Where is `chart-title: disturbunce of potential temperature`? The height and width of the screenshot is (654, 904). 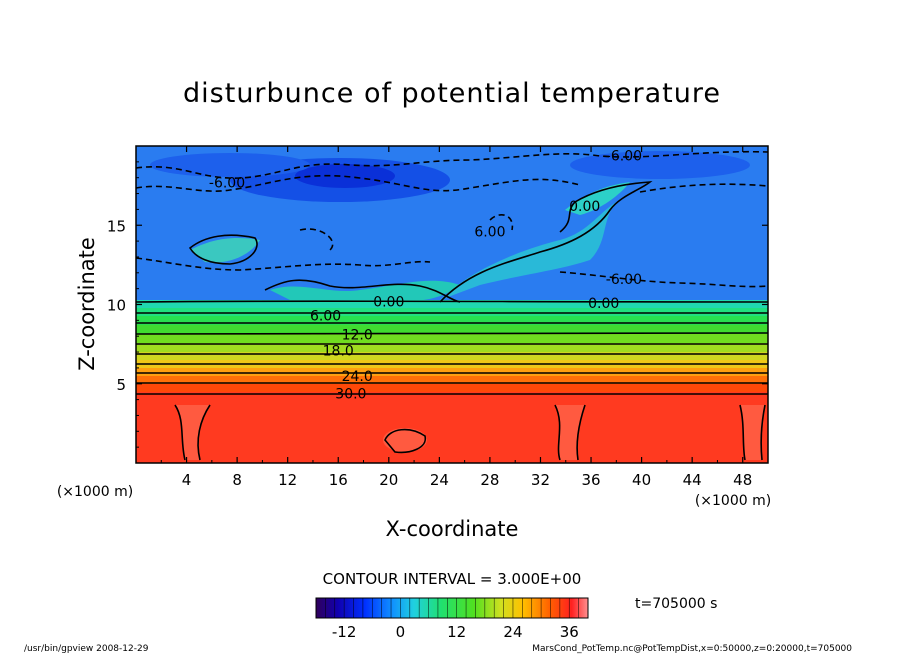 chart-title: disturbunce of potential temperature is located at coordinates (452, 93).